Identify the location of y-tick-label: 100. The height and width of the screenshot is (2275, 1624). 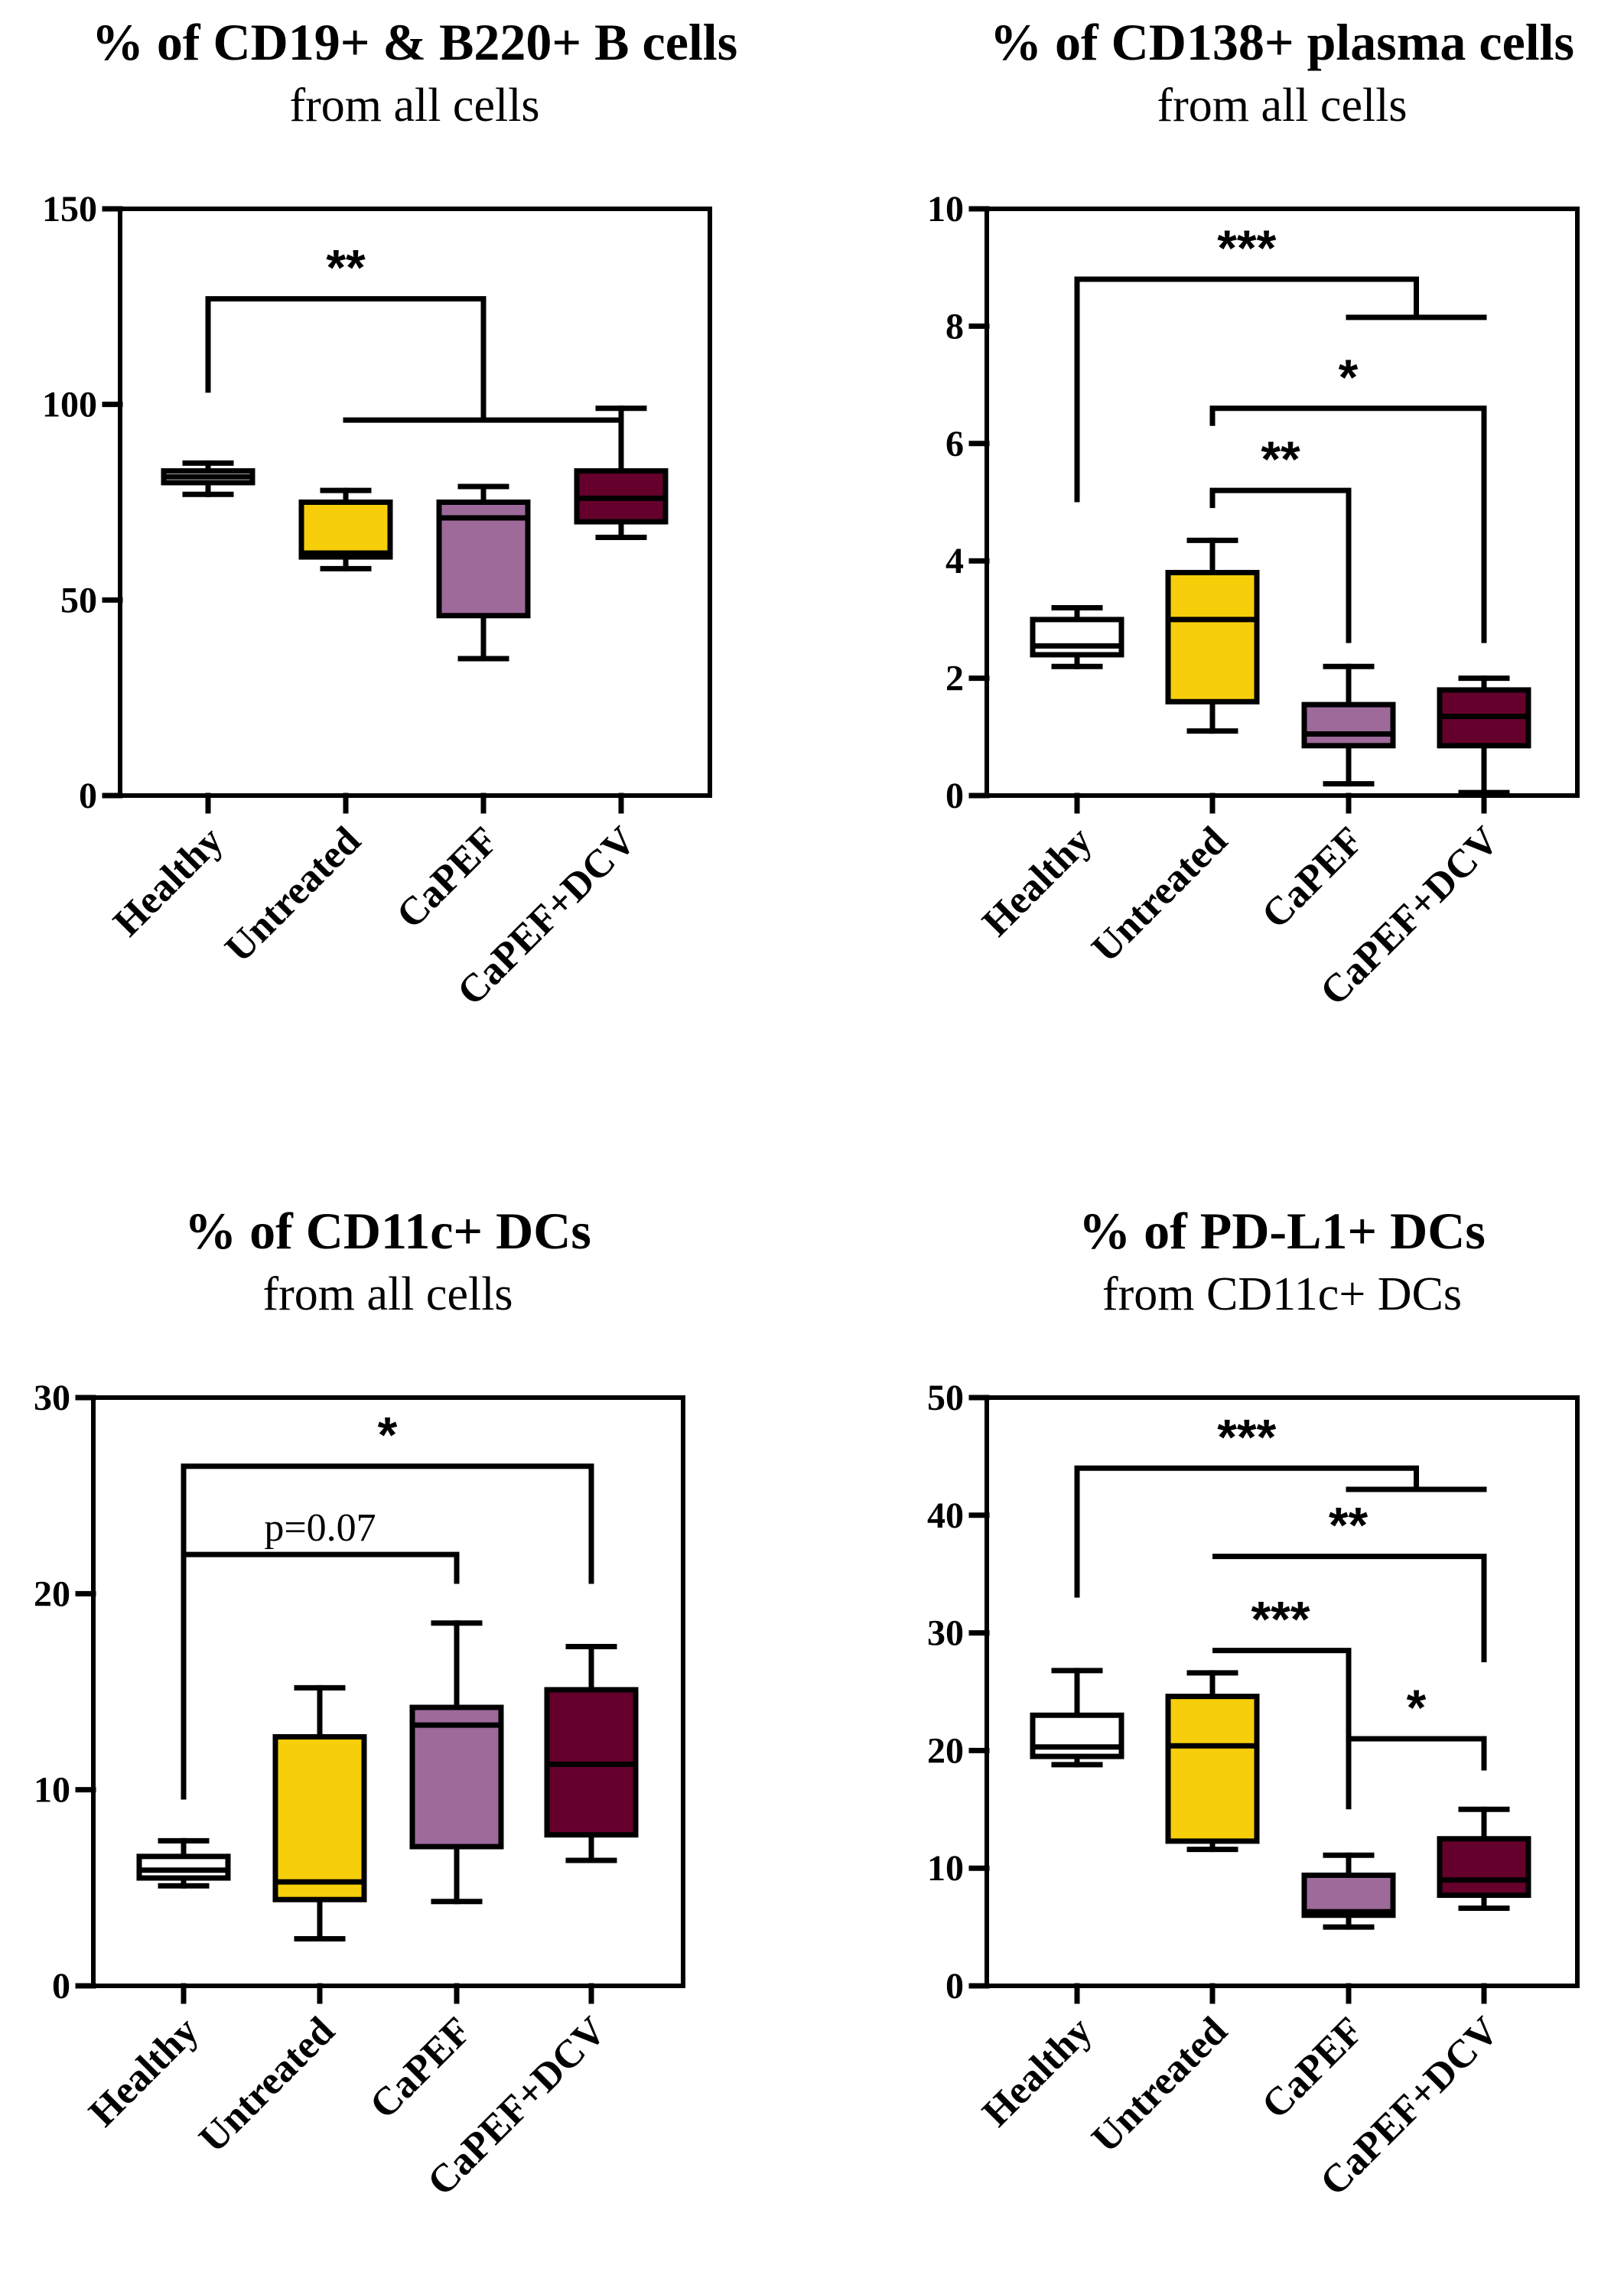
(69, 405).